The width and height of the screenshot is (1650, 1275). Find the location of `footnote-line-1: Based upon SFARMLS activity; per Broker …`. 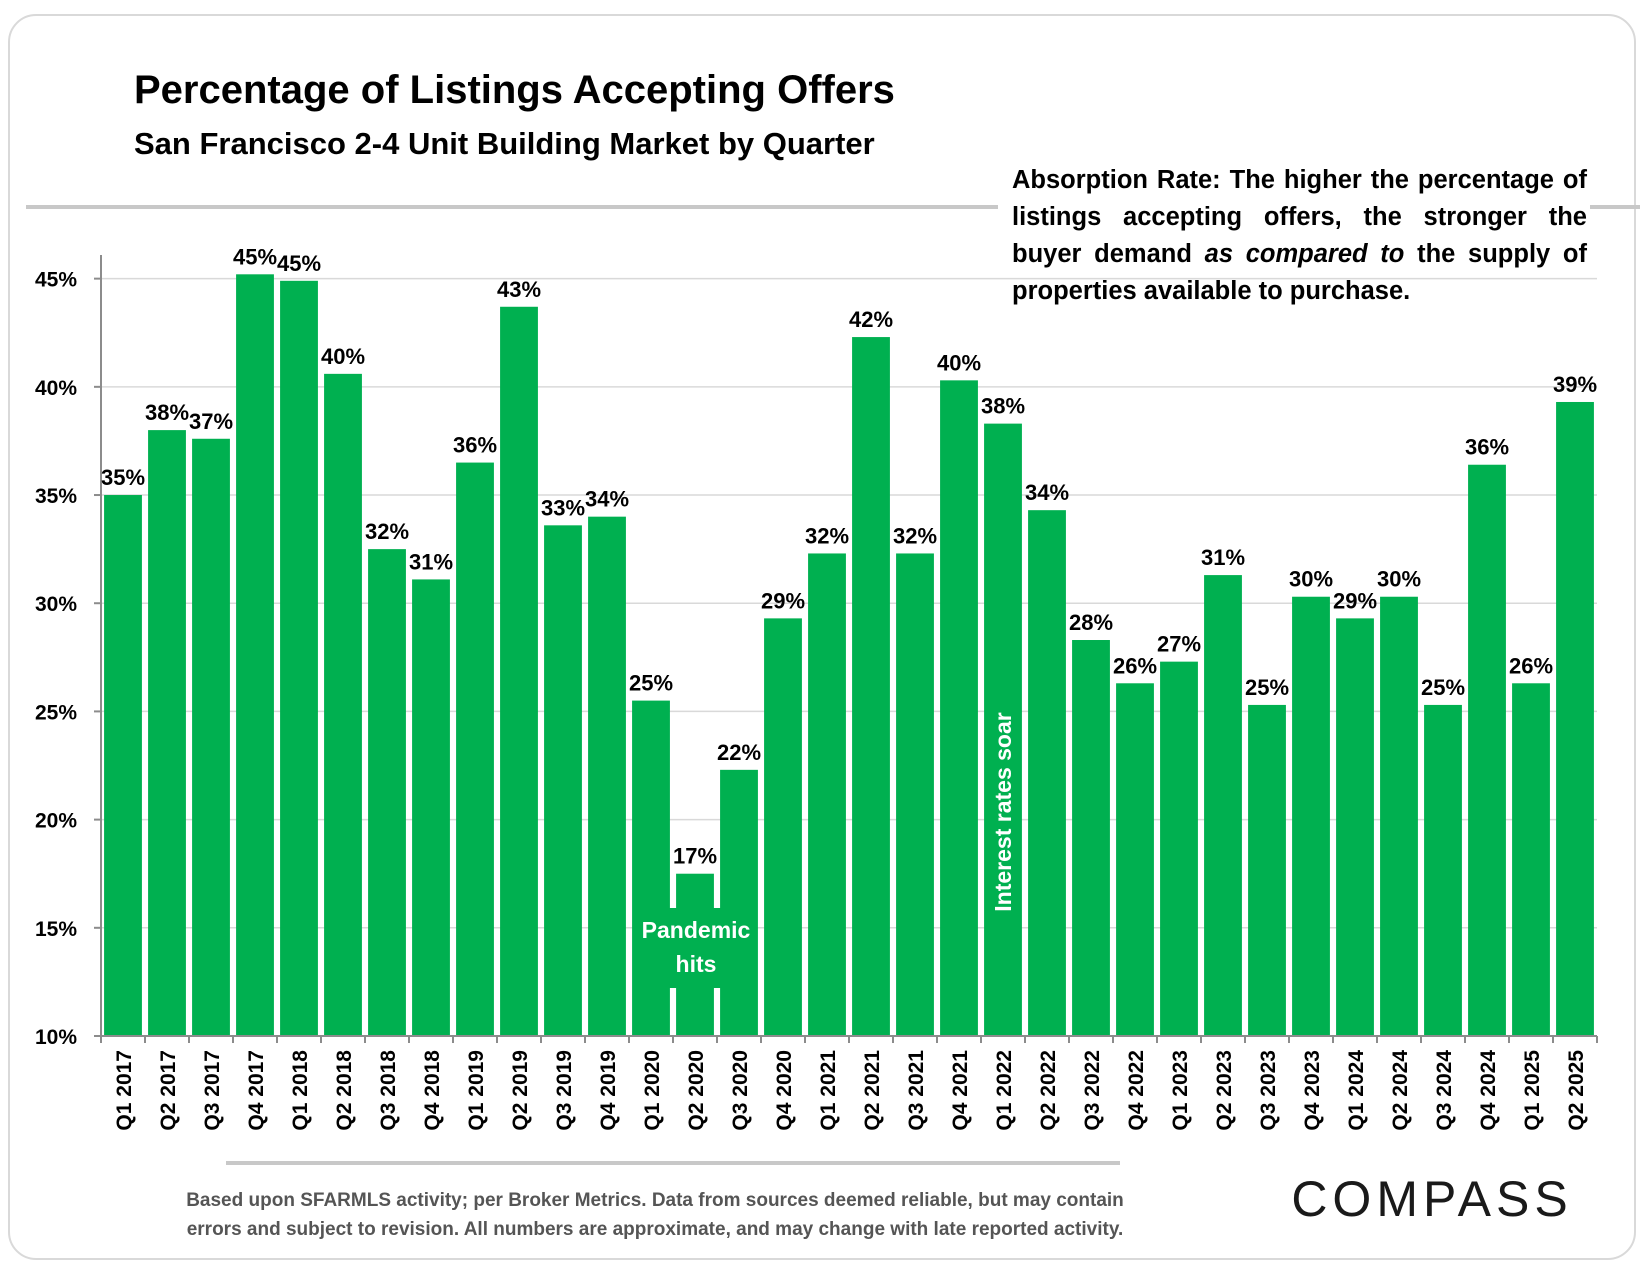

footnote-line-1: Based upon SFARMLS activity; per Broker … is located at coordinates (655, 1200).